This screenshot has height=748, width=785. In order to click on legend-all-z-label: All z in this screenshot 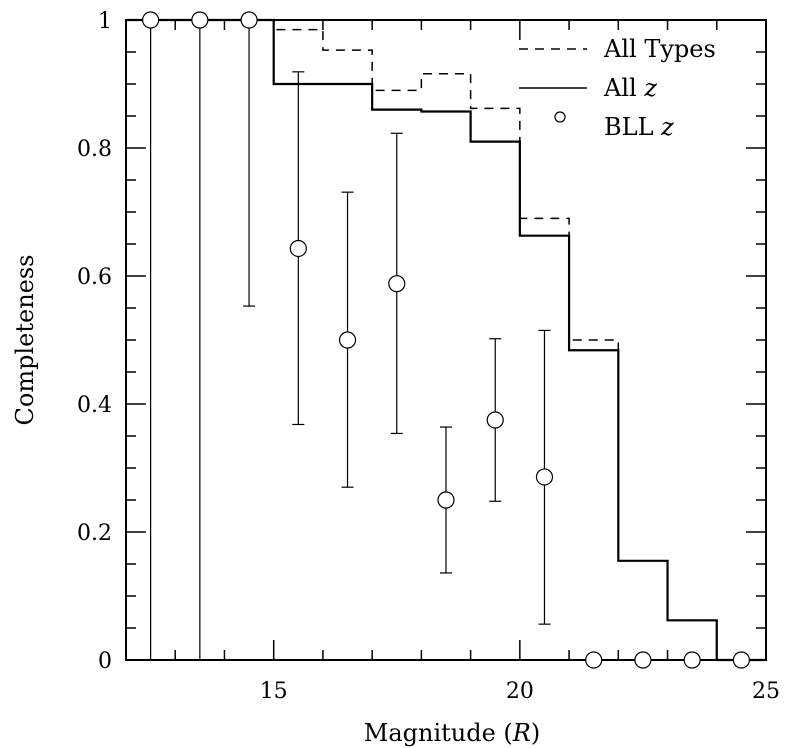, I will do `click(630, 88)`.